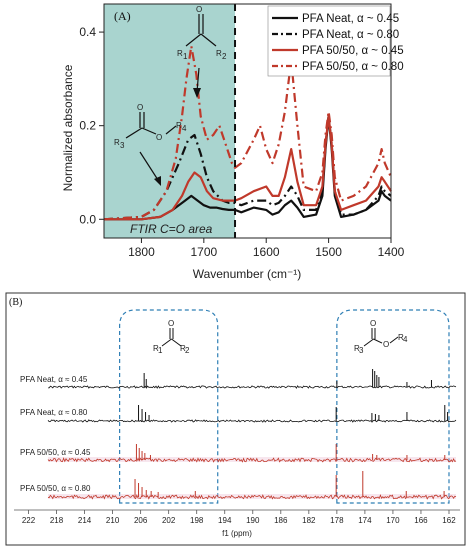 The width and height of the screenshot is (471, 550). What do you see at coordinates (393, 520) in the screenshot?
I see `b-x-tick-label-14: 170` at bounding box center [393, 520].